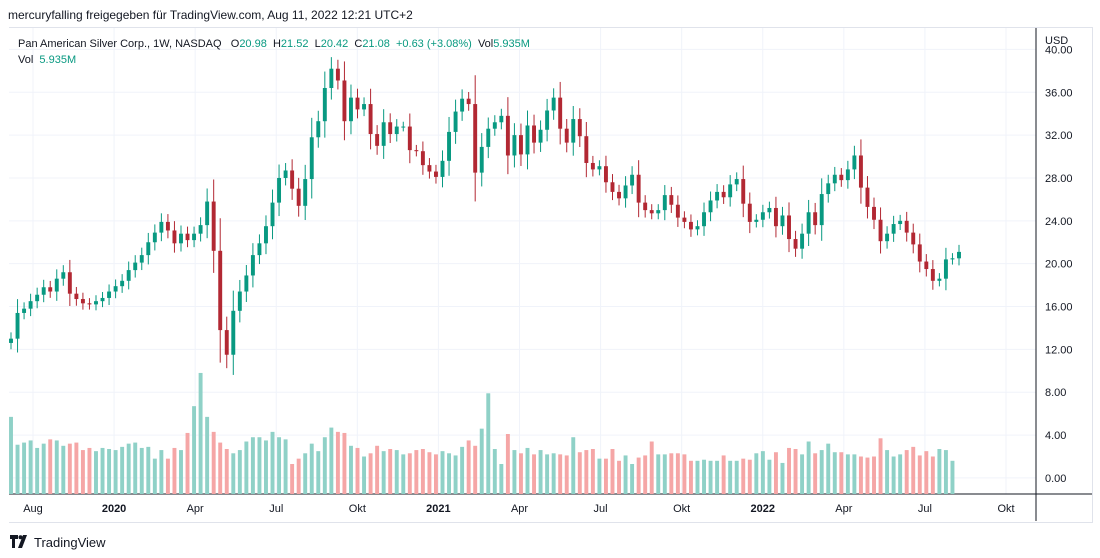 The height and width of the screenshot is (558, 1100). I want to click on legend-symbol: Pan American Silver Corp., 1W, NASDAQ, so click(120, 44).